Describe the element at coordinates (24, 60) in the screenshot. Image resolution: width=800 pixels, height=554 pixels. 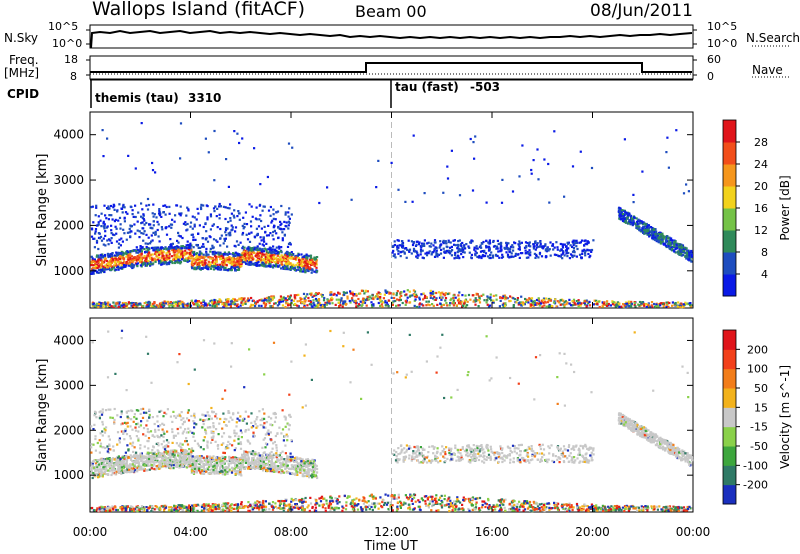
I see `freq-label: Freq.` at that location.